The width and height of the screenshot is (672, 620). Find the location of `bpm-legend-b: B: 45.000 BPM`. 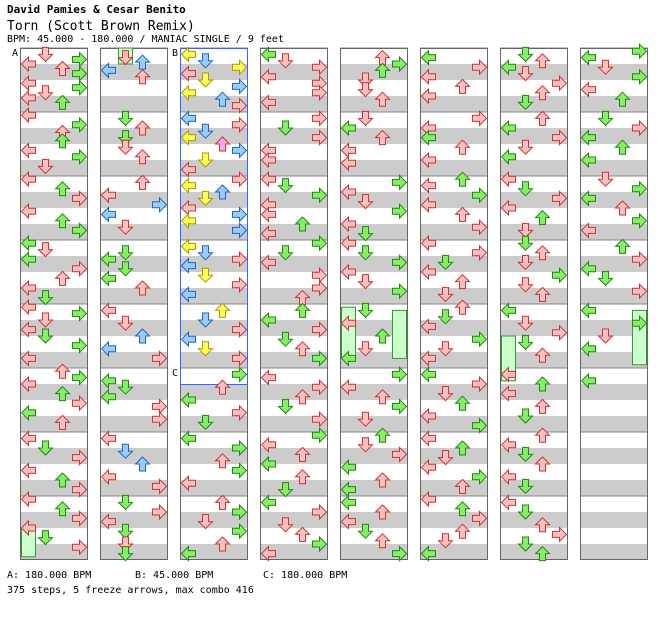

bpm-legend-b: B: 45.000 BPM is located at coordinates (174, 575).